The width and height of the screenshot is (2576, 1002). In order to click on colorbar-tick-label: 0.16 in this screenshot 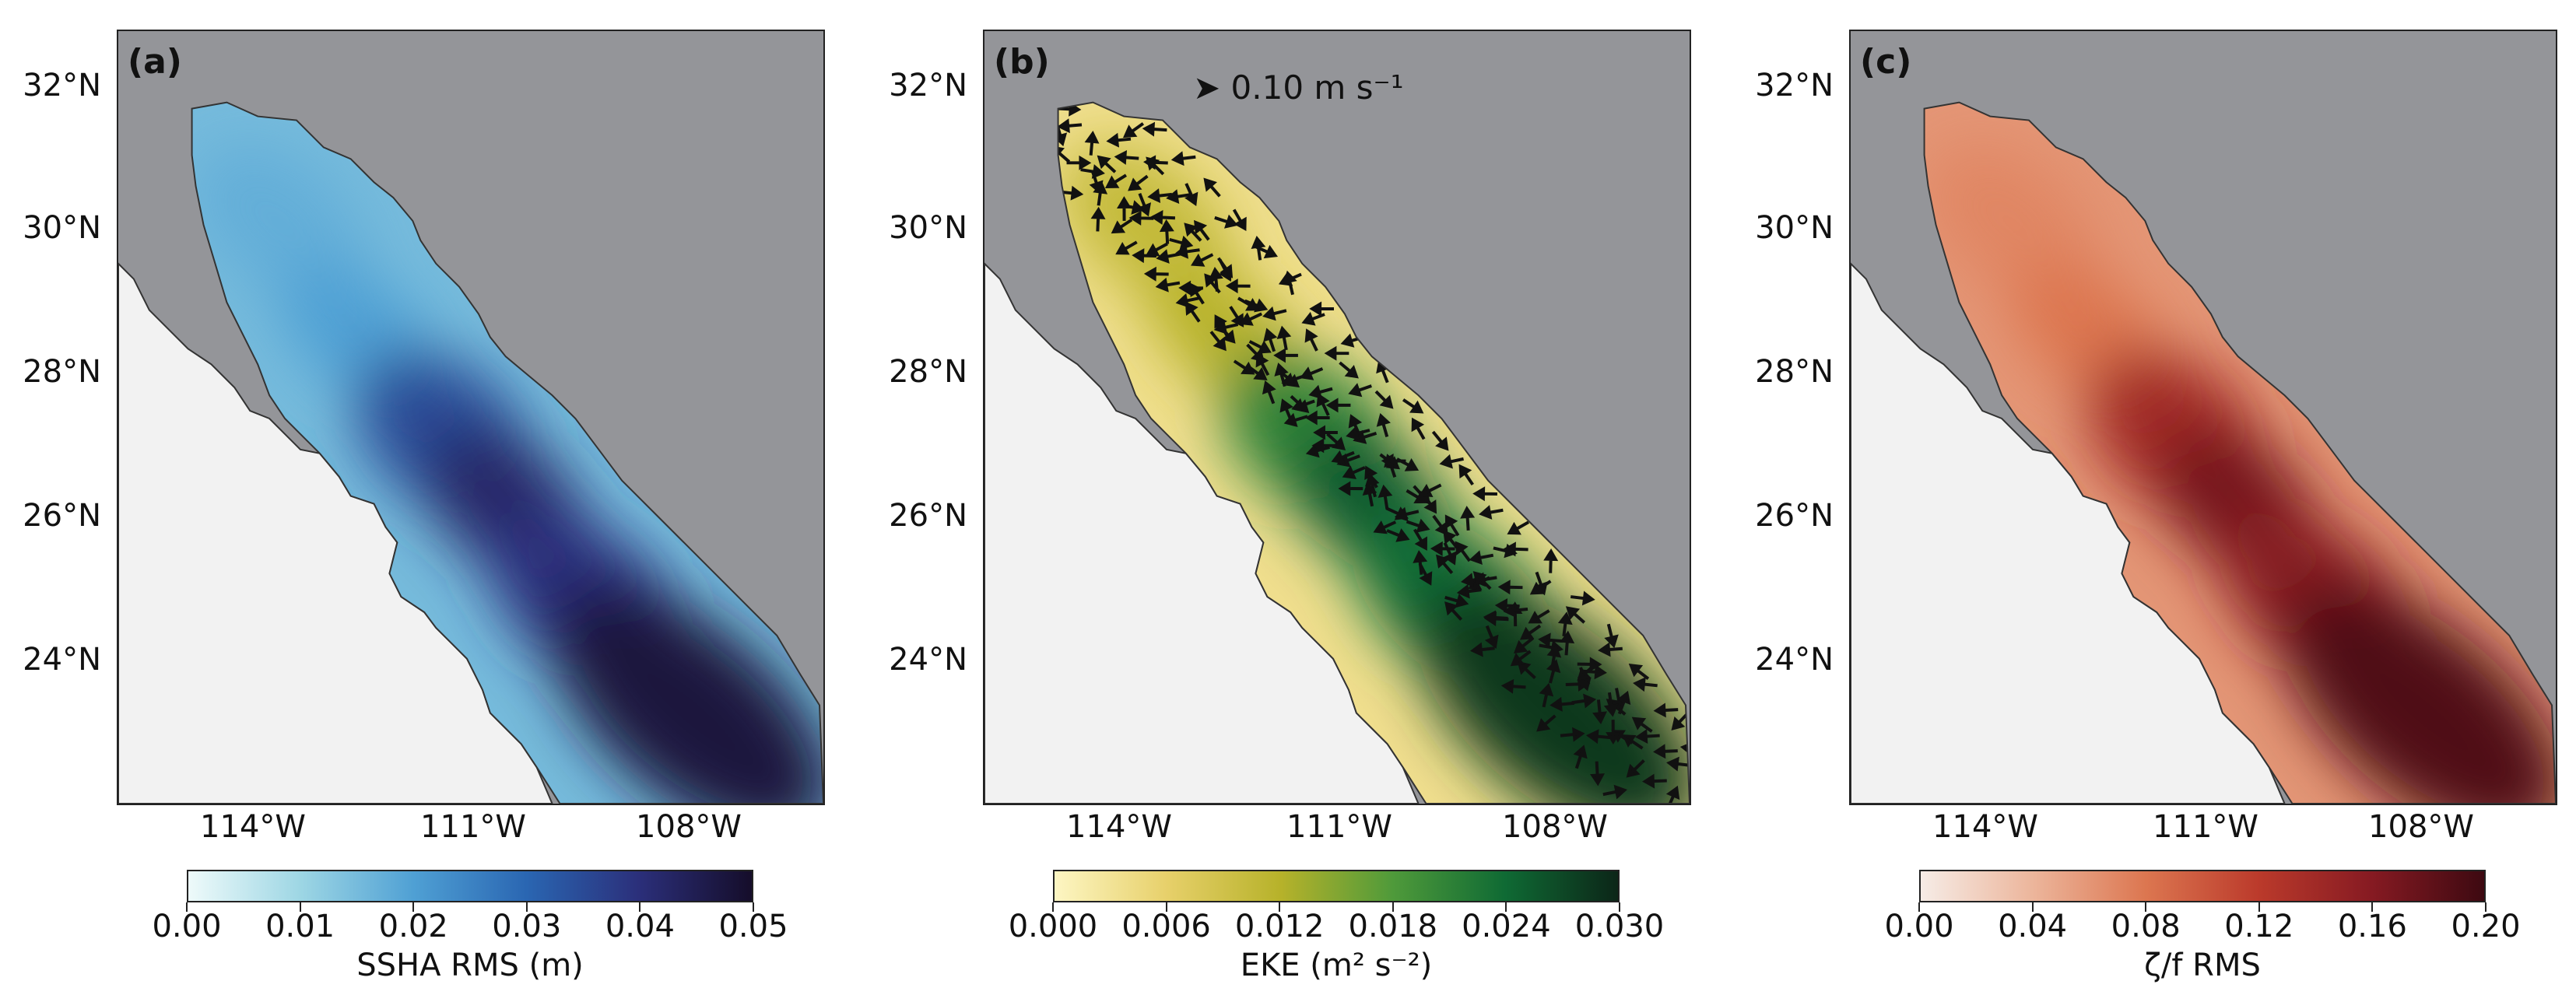, I will do `click(2372, 926)`.